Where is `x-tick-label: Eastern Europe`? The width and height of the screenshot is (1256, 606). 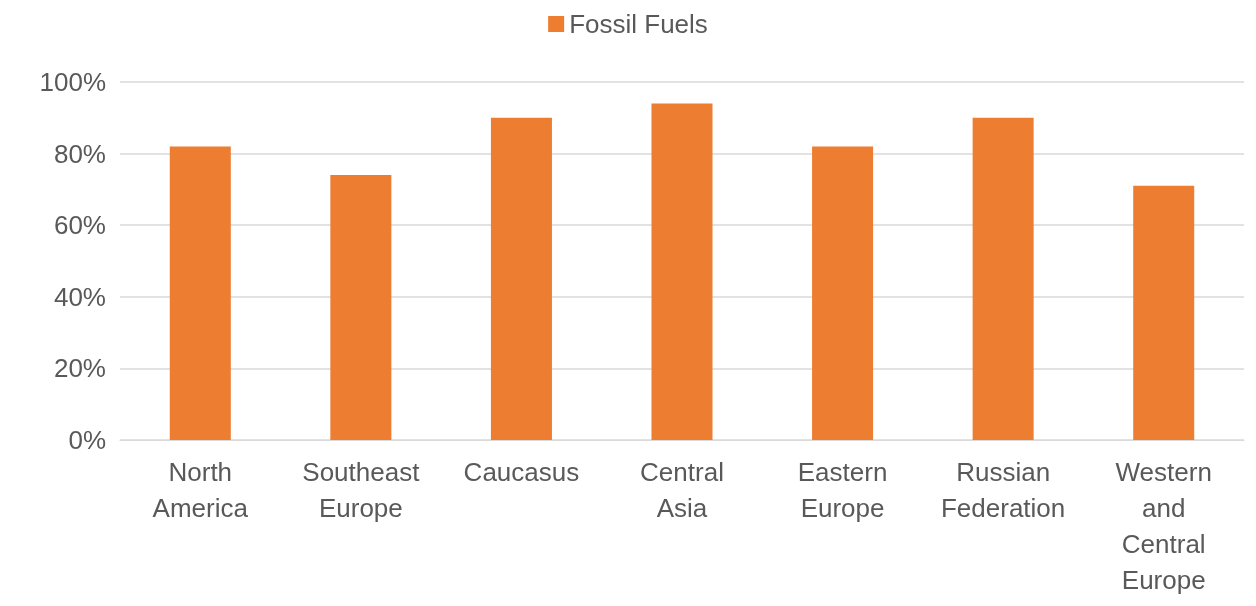
x-tick-label: Eastern Europe is located at coordinates (842, 490).